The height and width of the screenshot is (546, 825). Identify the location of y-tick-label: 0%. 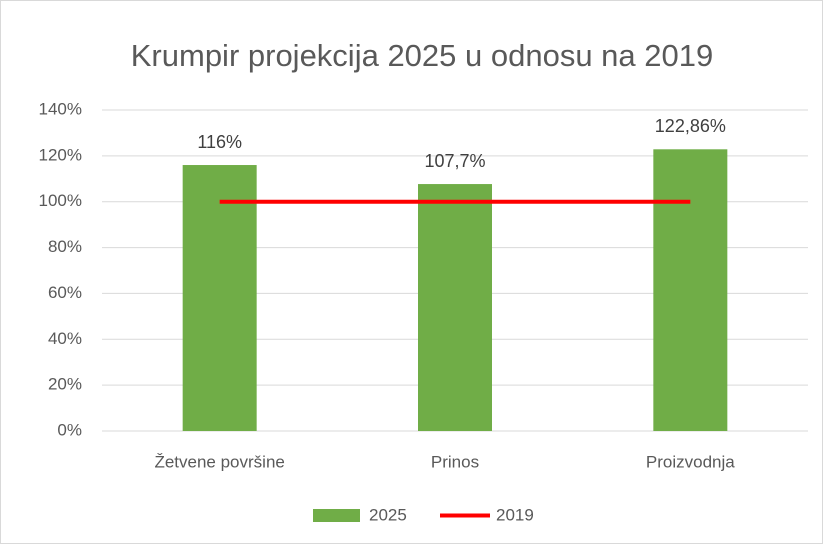
(69, 429).